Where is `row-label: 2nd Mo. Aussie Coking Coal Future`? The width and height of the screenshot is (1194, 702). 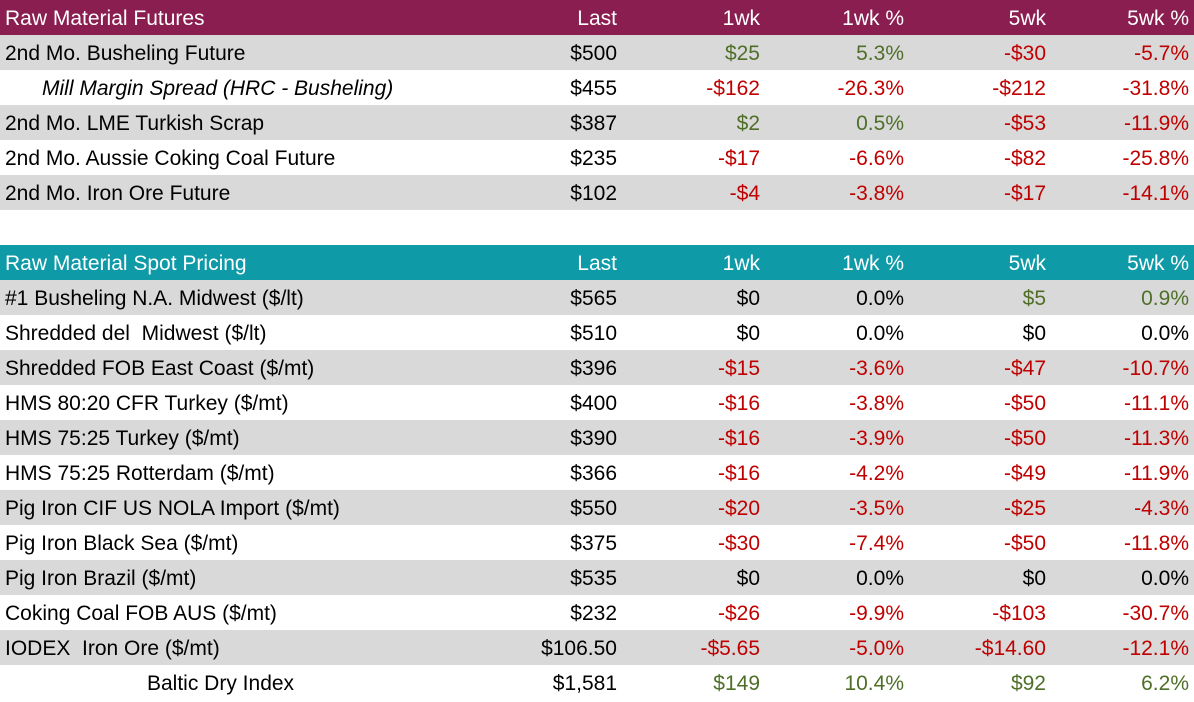 row-label: 2nd Mo. Aussie Coking Coal Future is located at coordinates (170, 158).